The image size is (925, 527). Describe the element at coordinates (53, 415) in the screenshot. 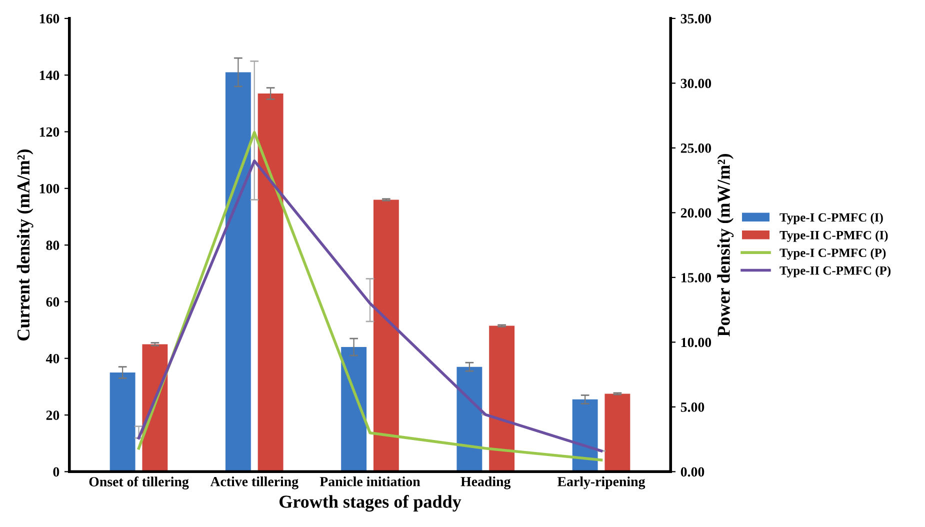

I see `y-tick-label: 20` at that location.